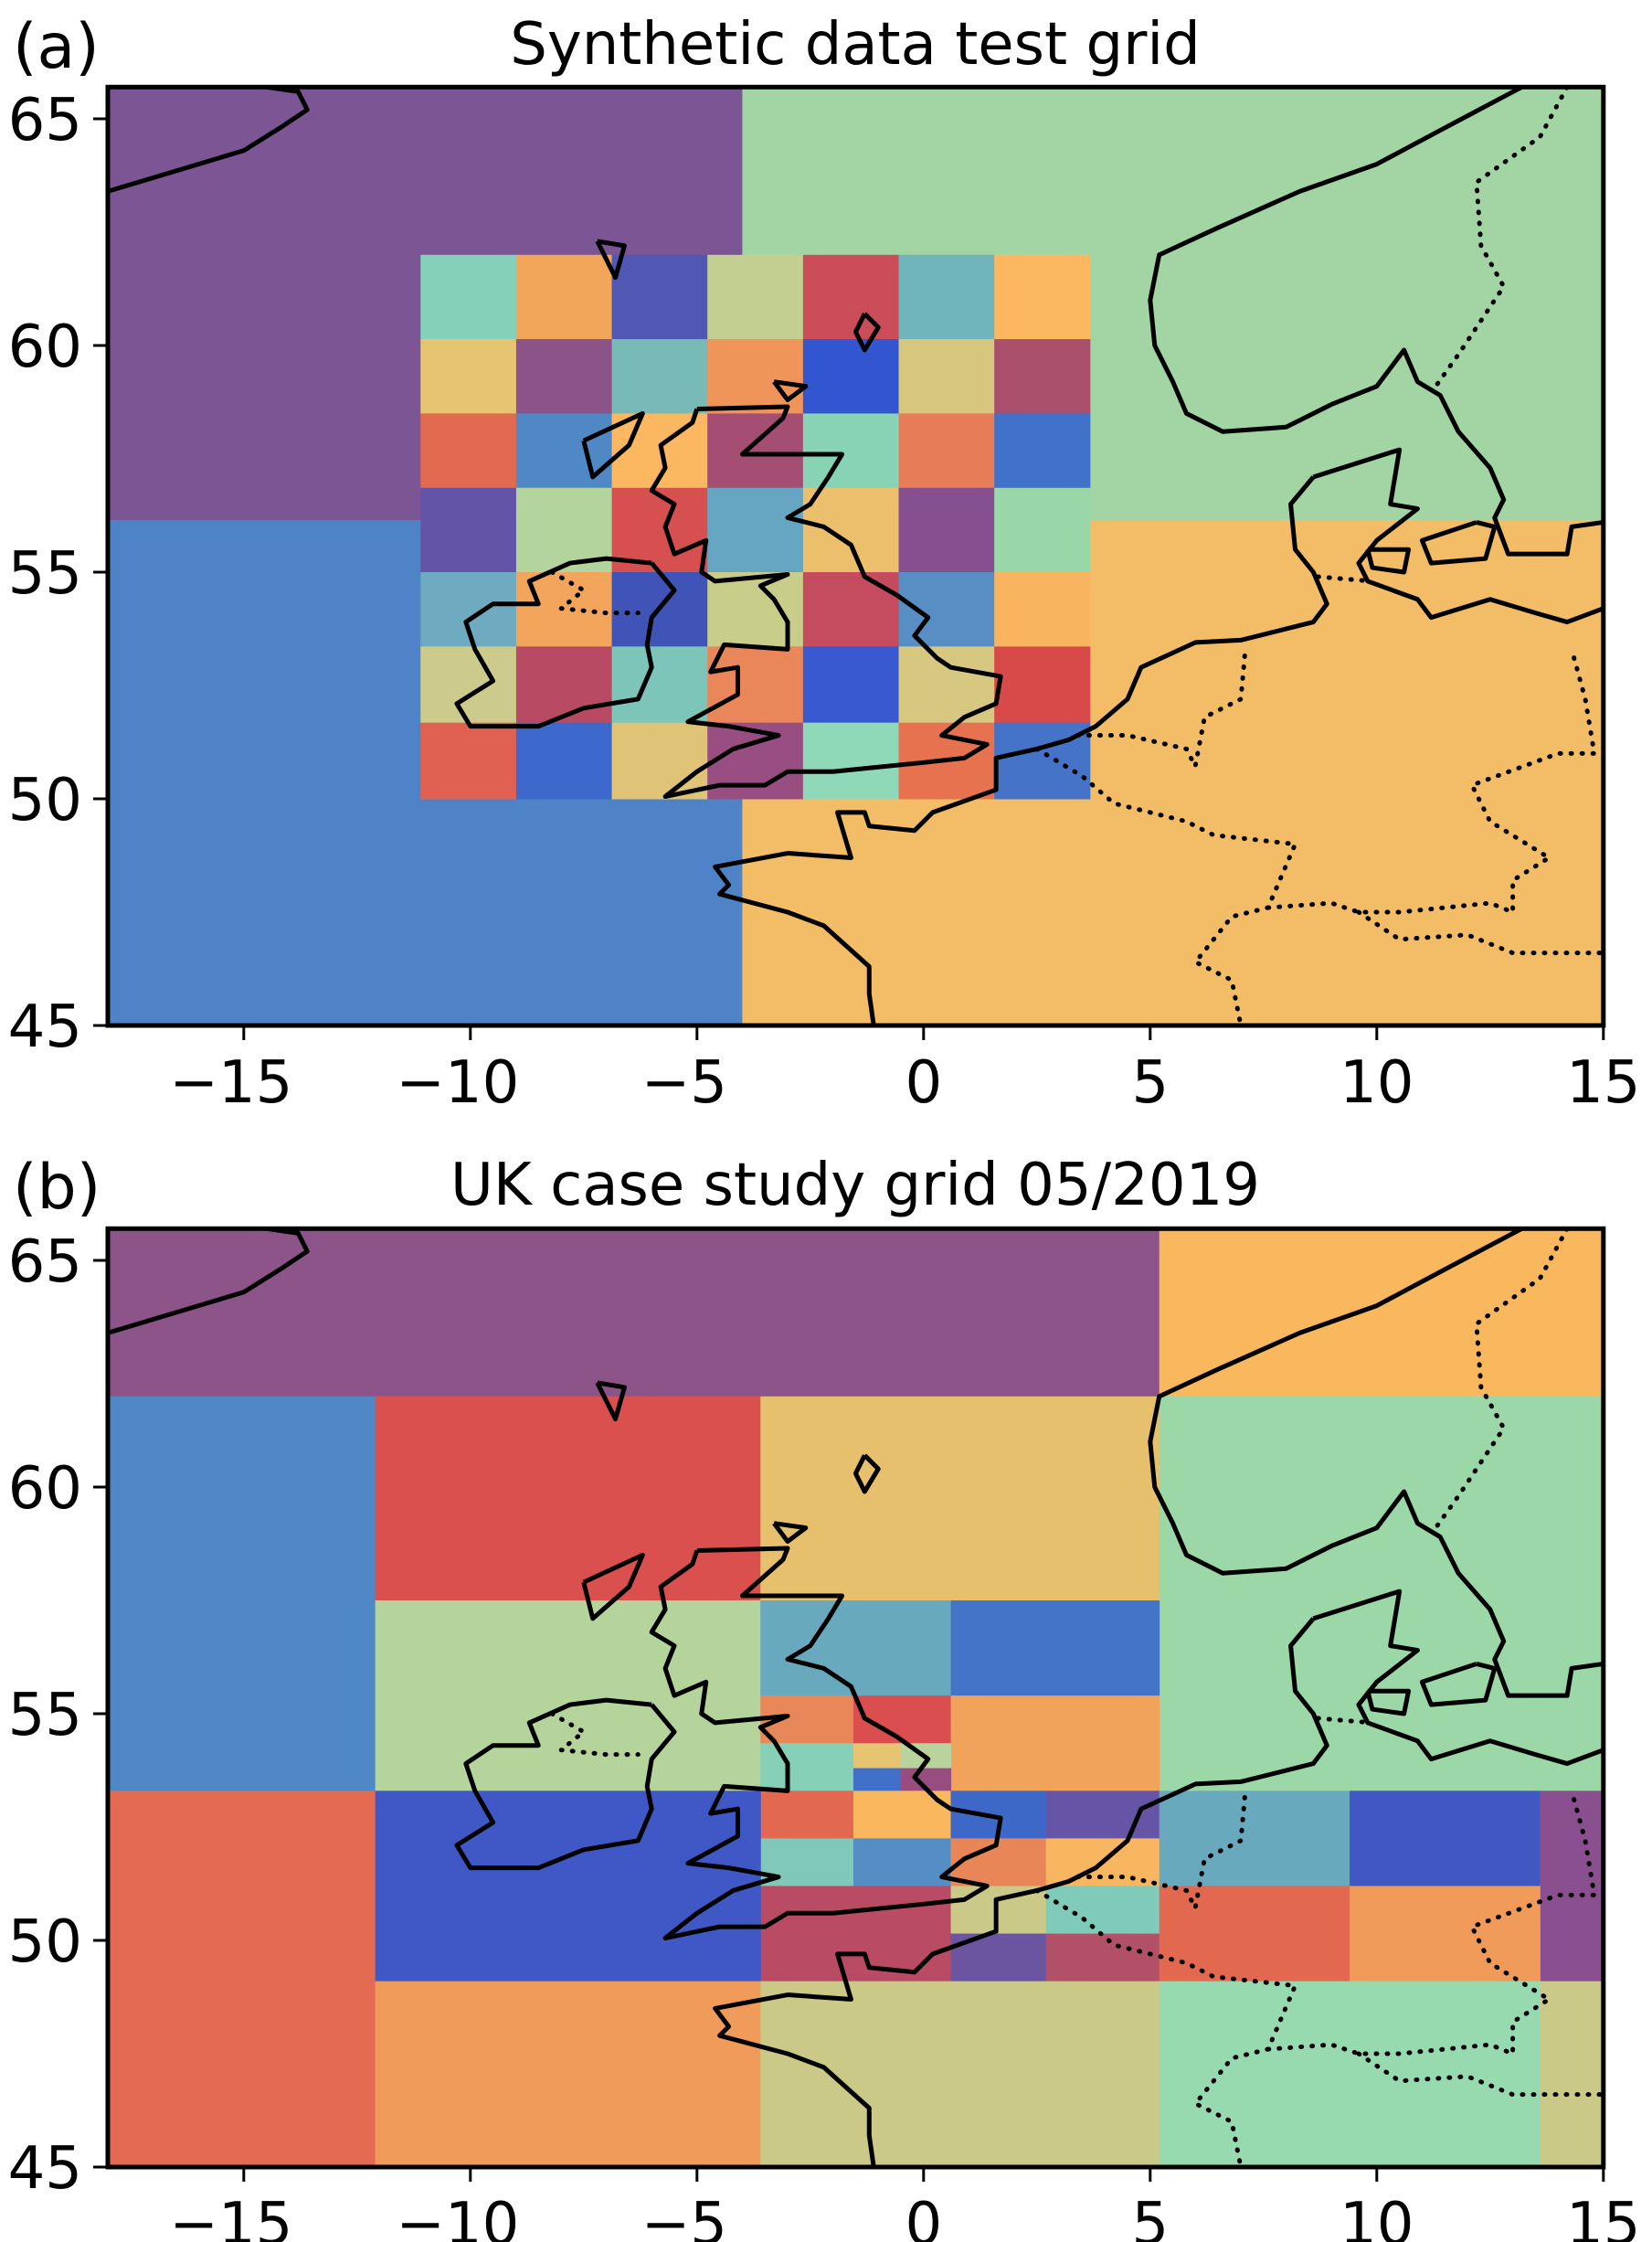  Describe the element at coordinates (231, 1083) in the screenshot. I see `x-tick-label: −15` at that location.